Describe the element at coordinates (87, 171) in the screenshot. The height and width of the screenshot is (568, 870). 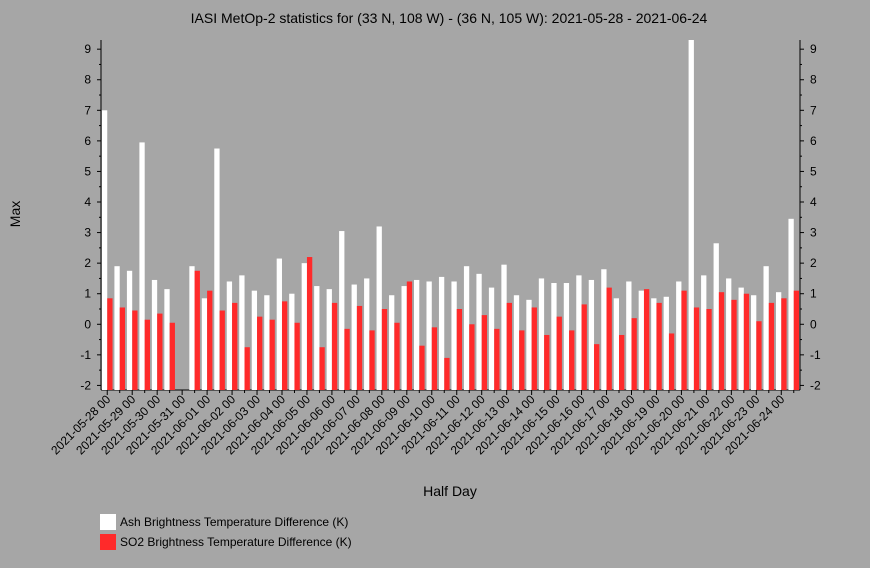
I see `y-tick-label-left: 5` at that location.